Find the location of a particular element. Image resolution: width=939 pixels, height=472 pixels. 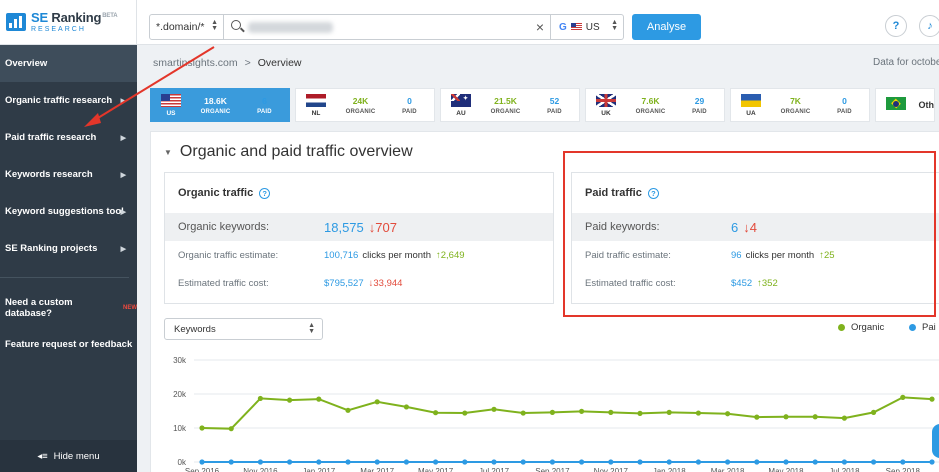

country-tab-us: US 18.6K ORGANIC 6 PAID is located at coordinates (220, 105).